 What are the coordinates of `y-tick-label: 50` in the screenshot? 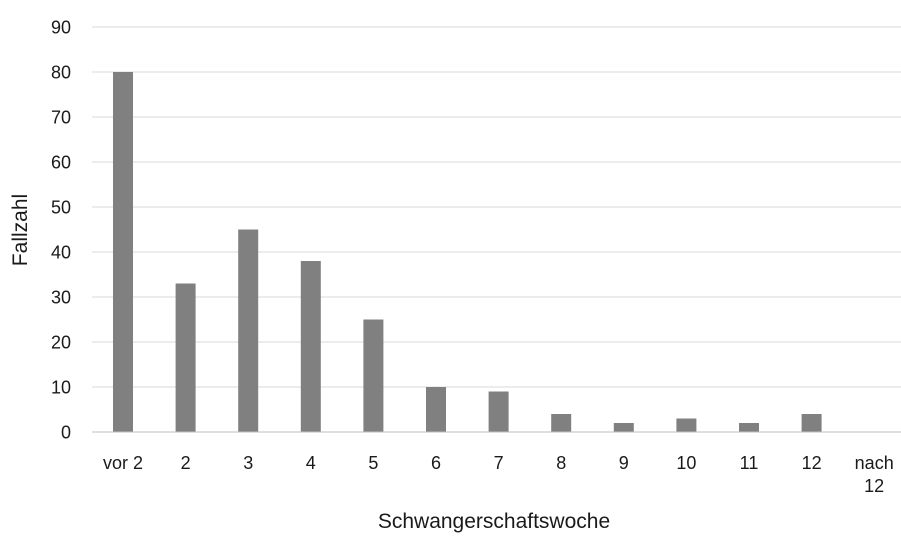 It's located at (61, 208).